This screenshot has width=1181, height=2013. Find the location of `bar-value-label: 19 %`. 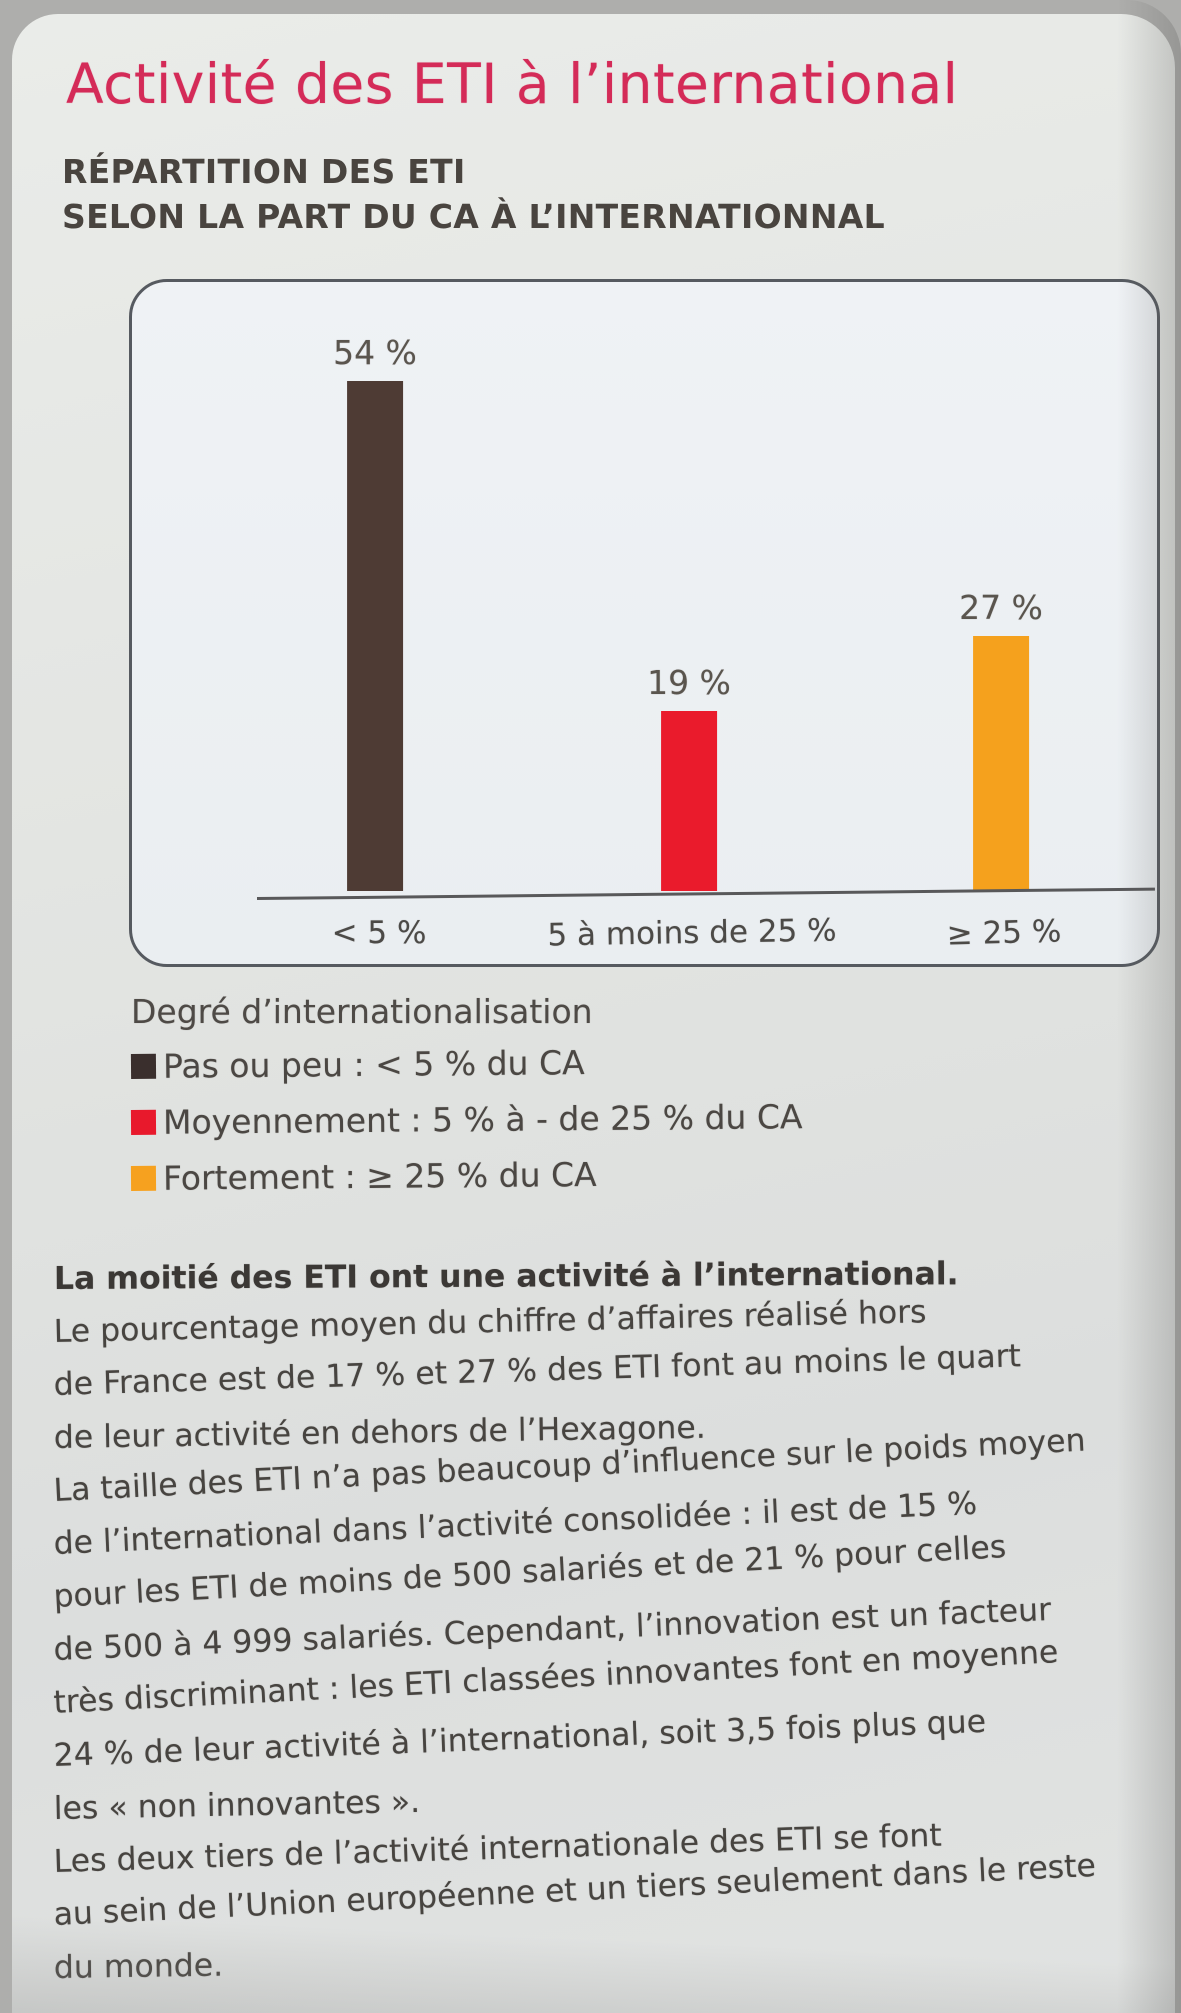

bar-value-label: 19 % is located at coordinates (689, 682).